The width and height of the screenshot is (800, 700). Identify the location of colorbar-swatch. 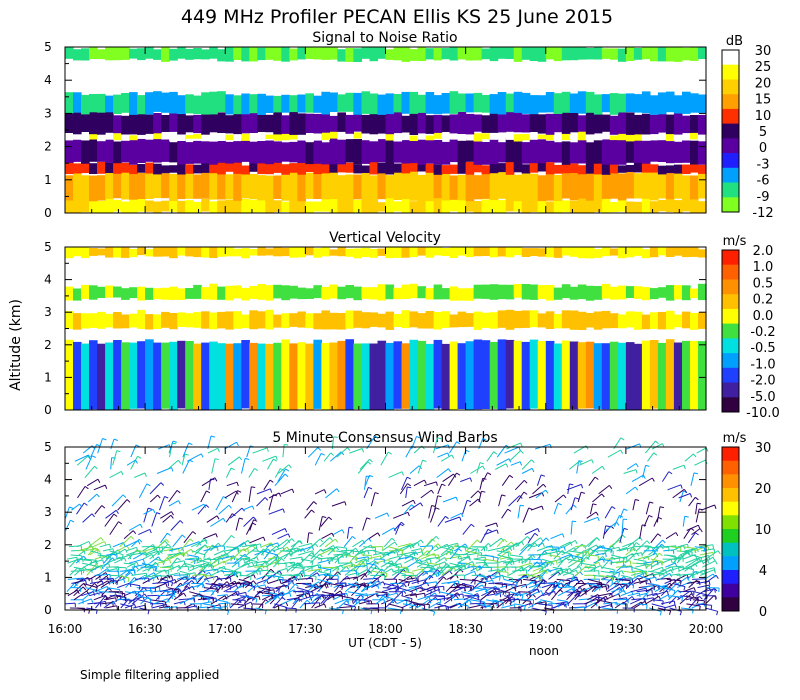
(730, 87).